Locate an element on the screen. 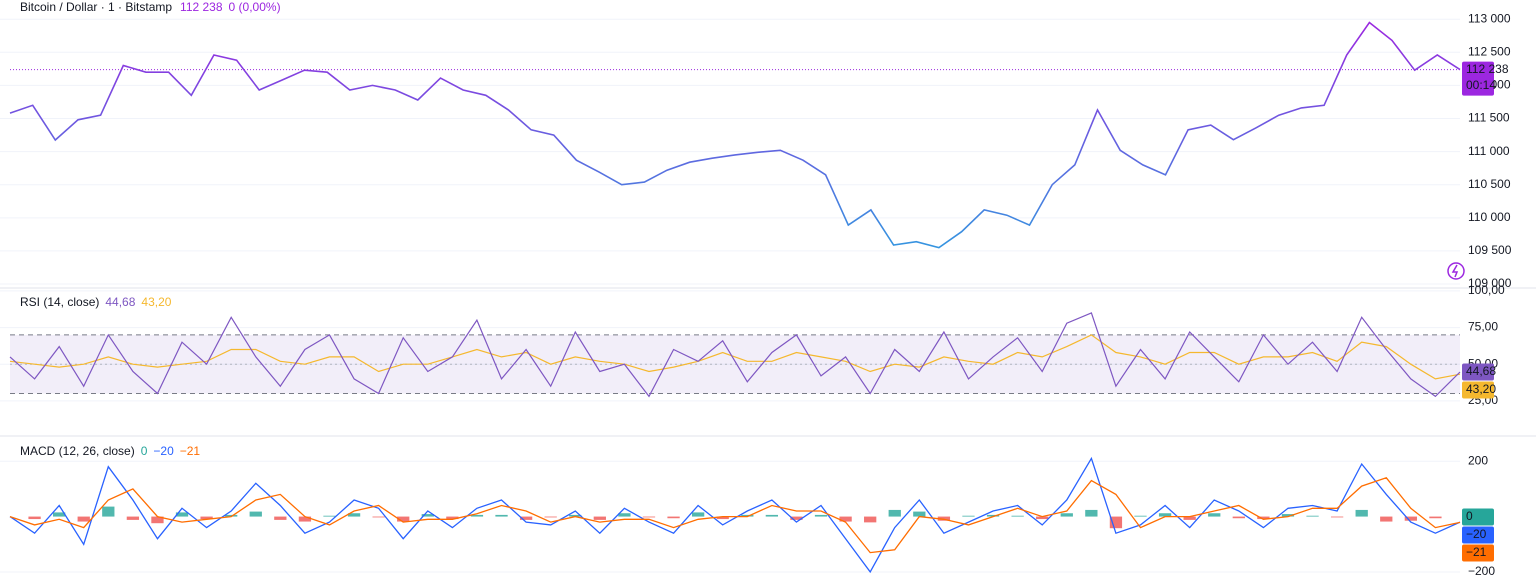  y-tick-label: 110 500 is located at coordinates (1489, 184).